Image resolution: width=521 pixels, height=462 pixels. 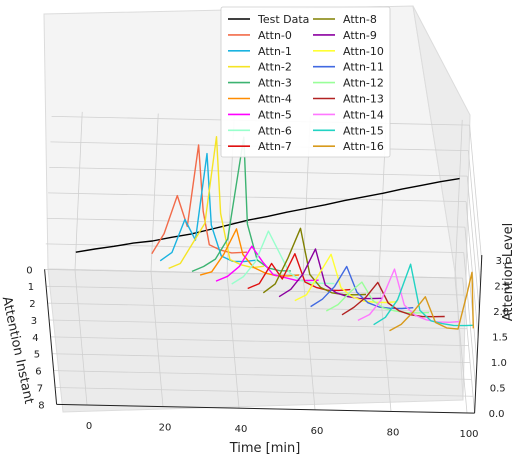 I want to click on x-tick-label: 100, so click(x=468, y=434).